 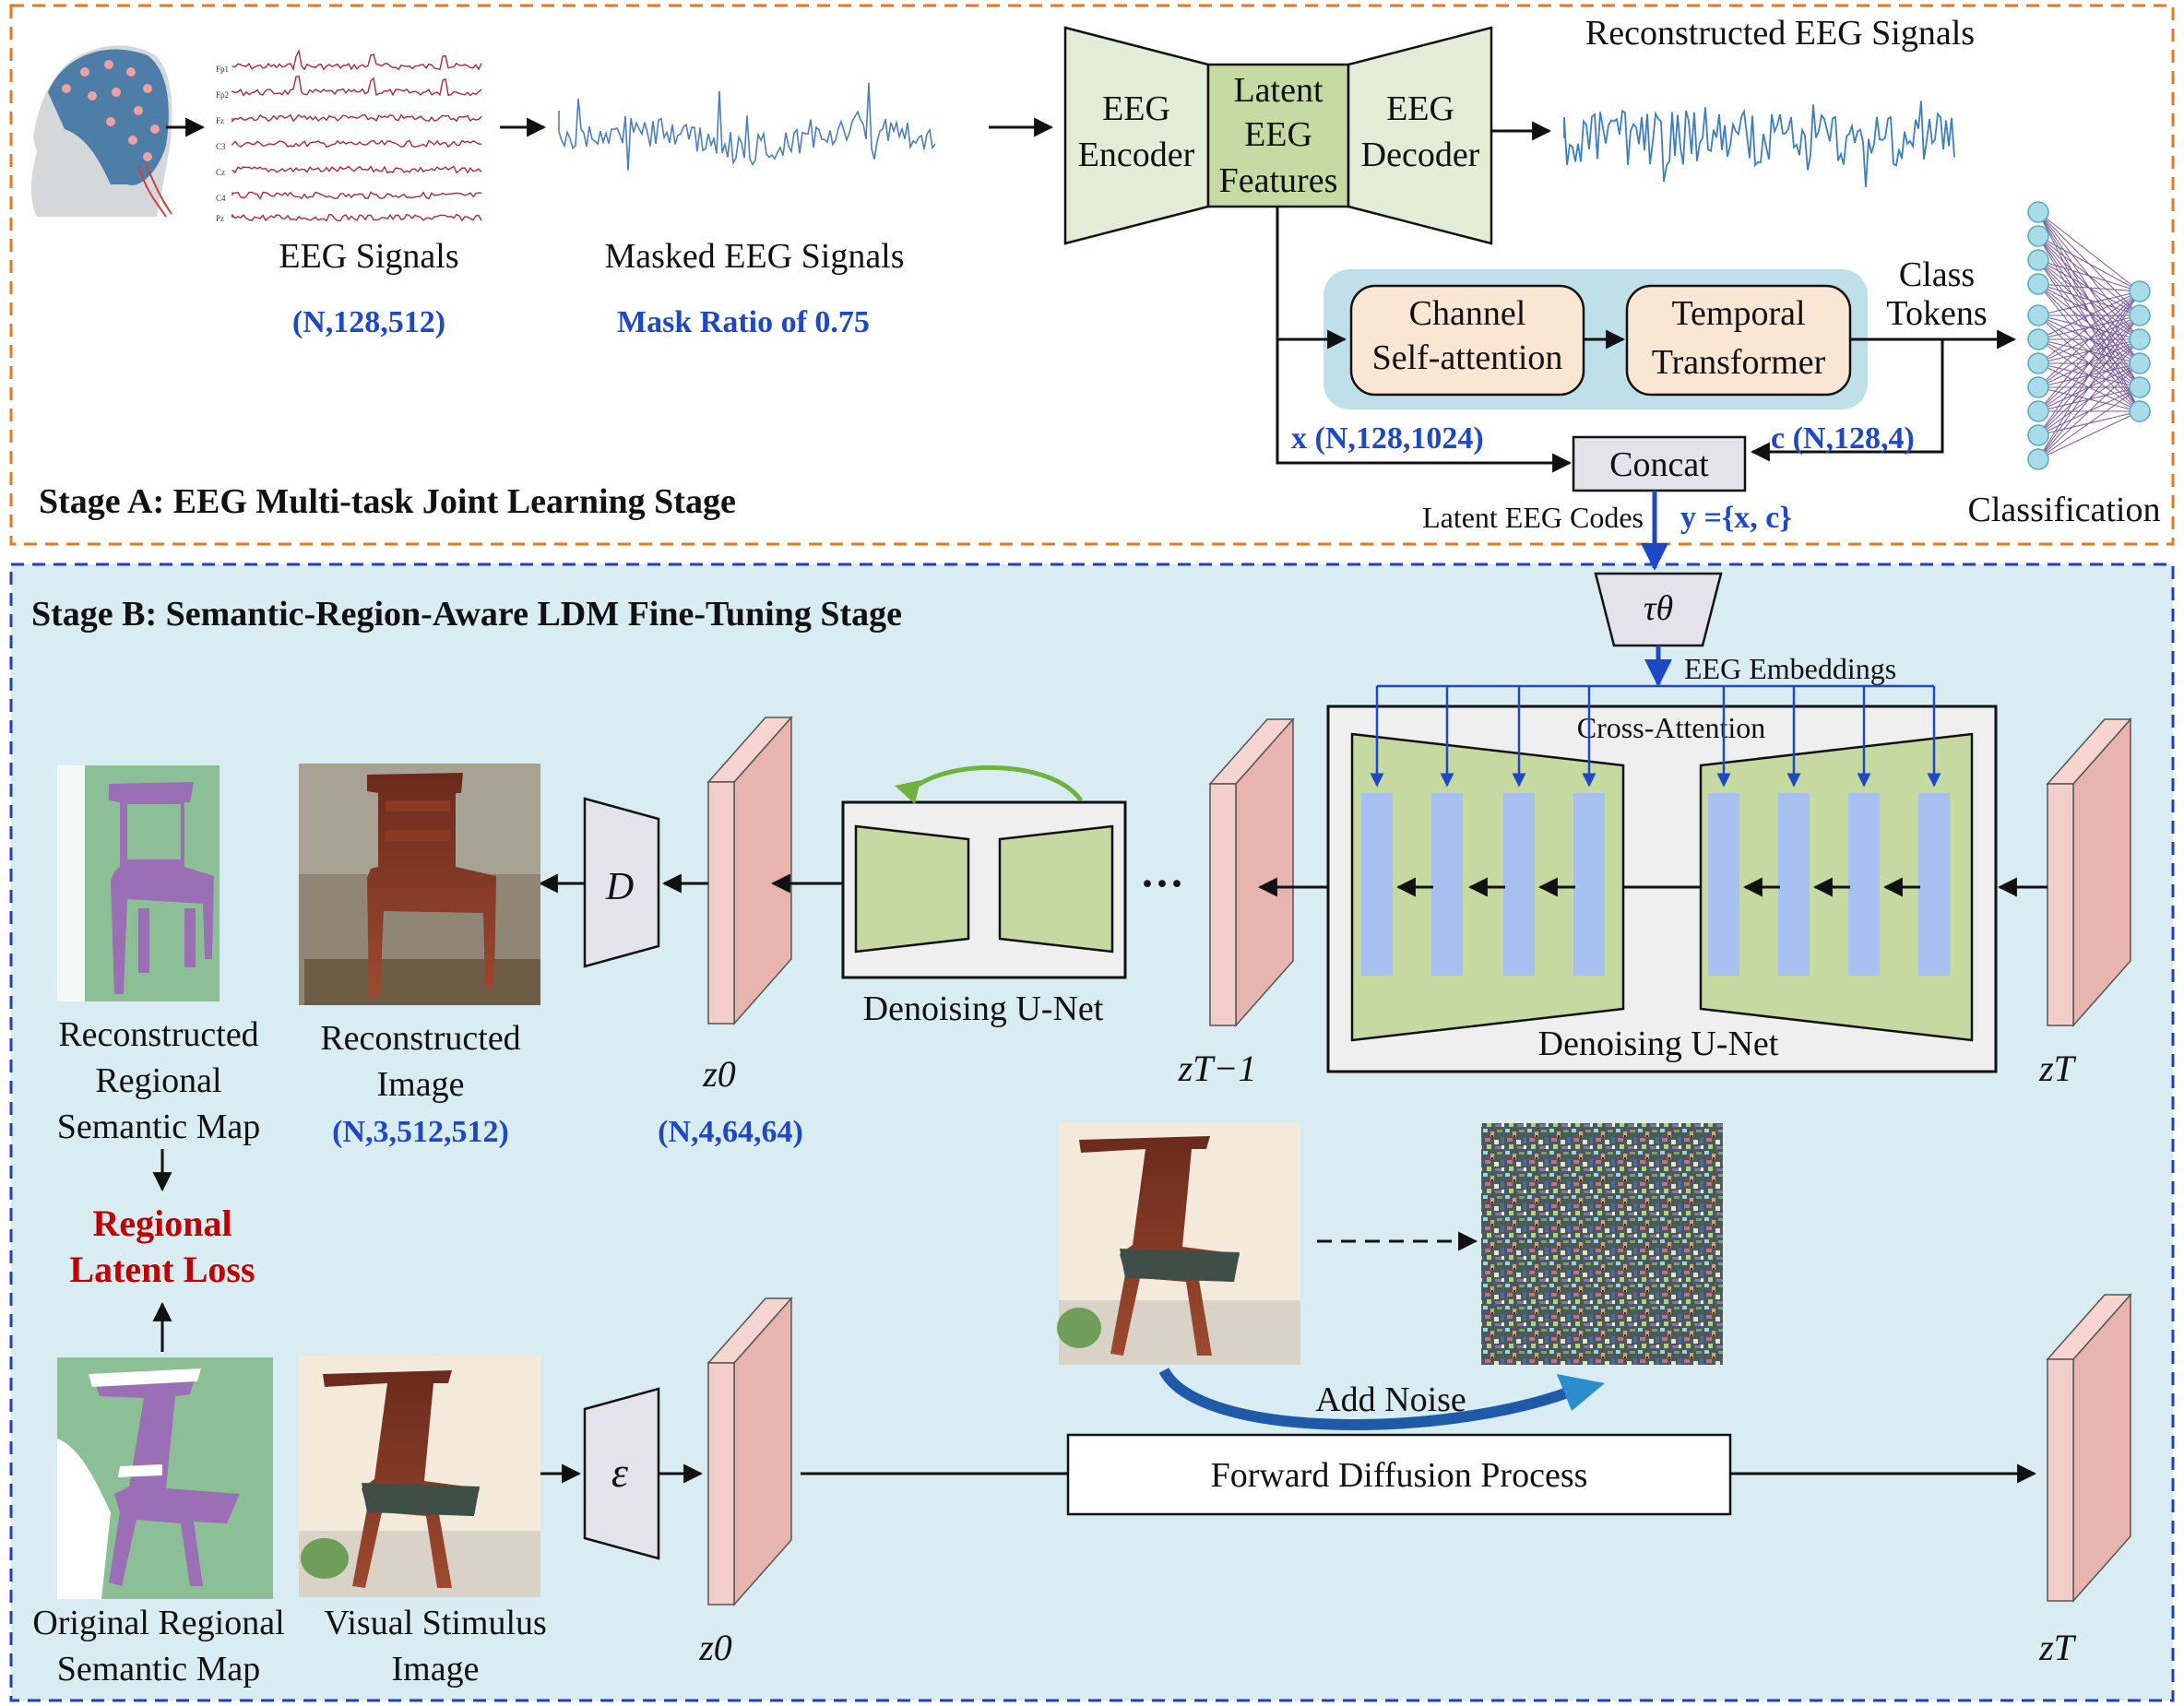 What do you see at coordinates (1223, 904) in the screenshot?
I see `latent-zT-minus-1-front` at bounding box center [1223, 904].